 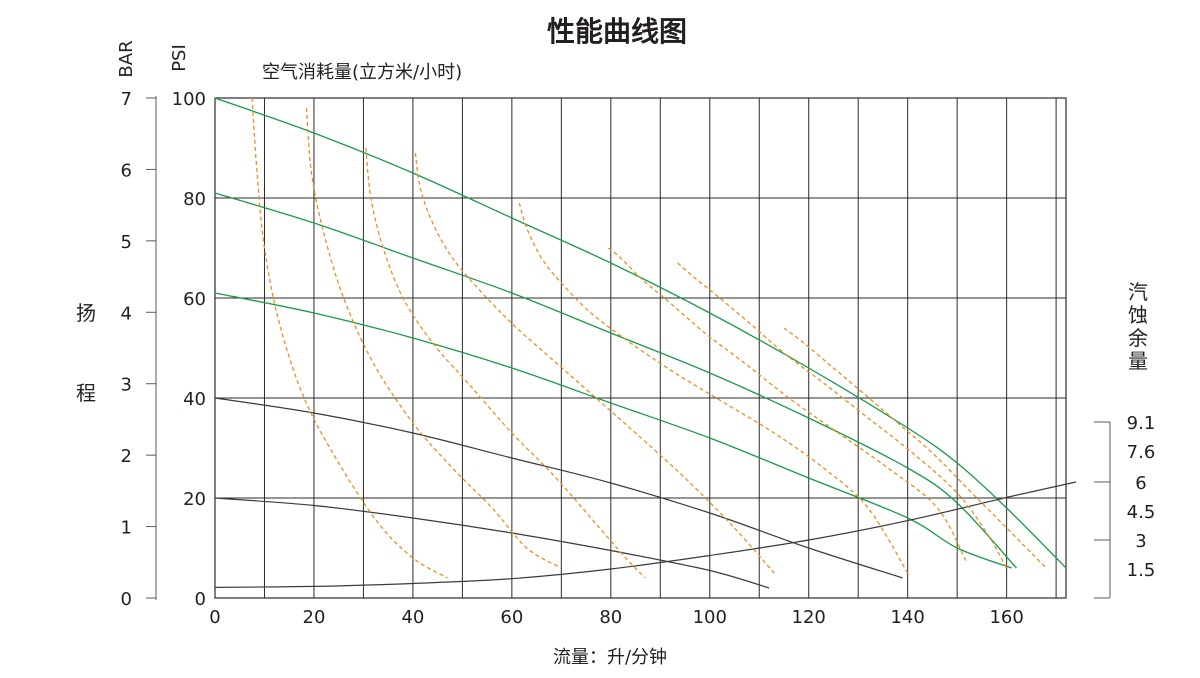 What do you see at coordinates (1141, 512) in the screenshot?
I see `npsh-tick-label: 4.5` at bounding box center [1141, 512].